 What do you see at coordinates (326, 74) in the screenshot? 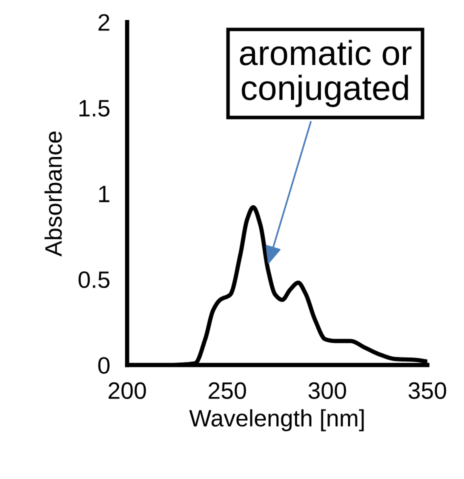
I see `annotation: aromatic or conjugated` at bounding box center [326, 74].